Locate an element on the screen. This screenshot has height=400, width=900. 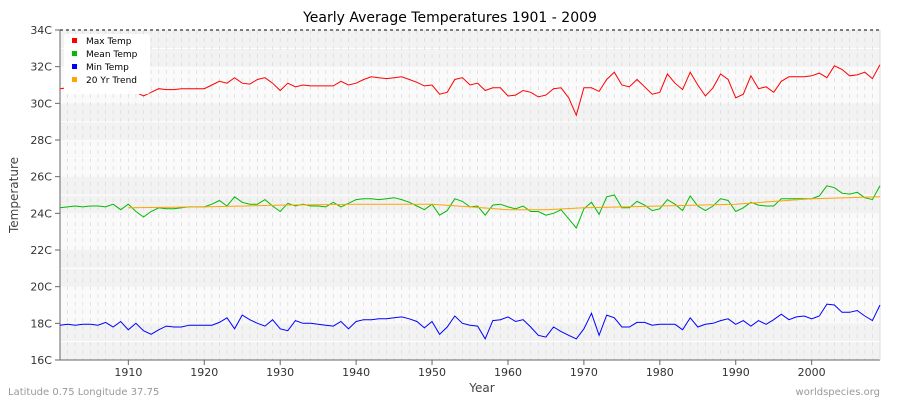
x-tick-label: 1980 is located at coordinates (660, 372).